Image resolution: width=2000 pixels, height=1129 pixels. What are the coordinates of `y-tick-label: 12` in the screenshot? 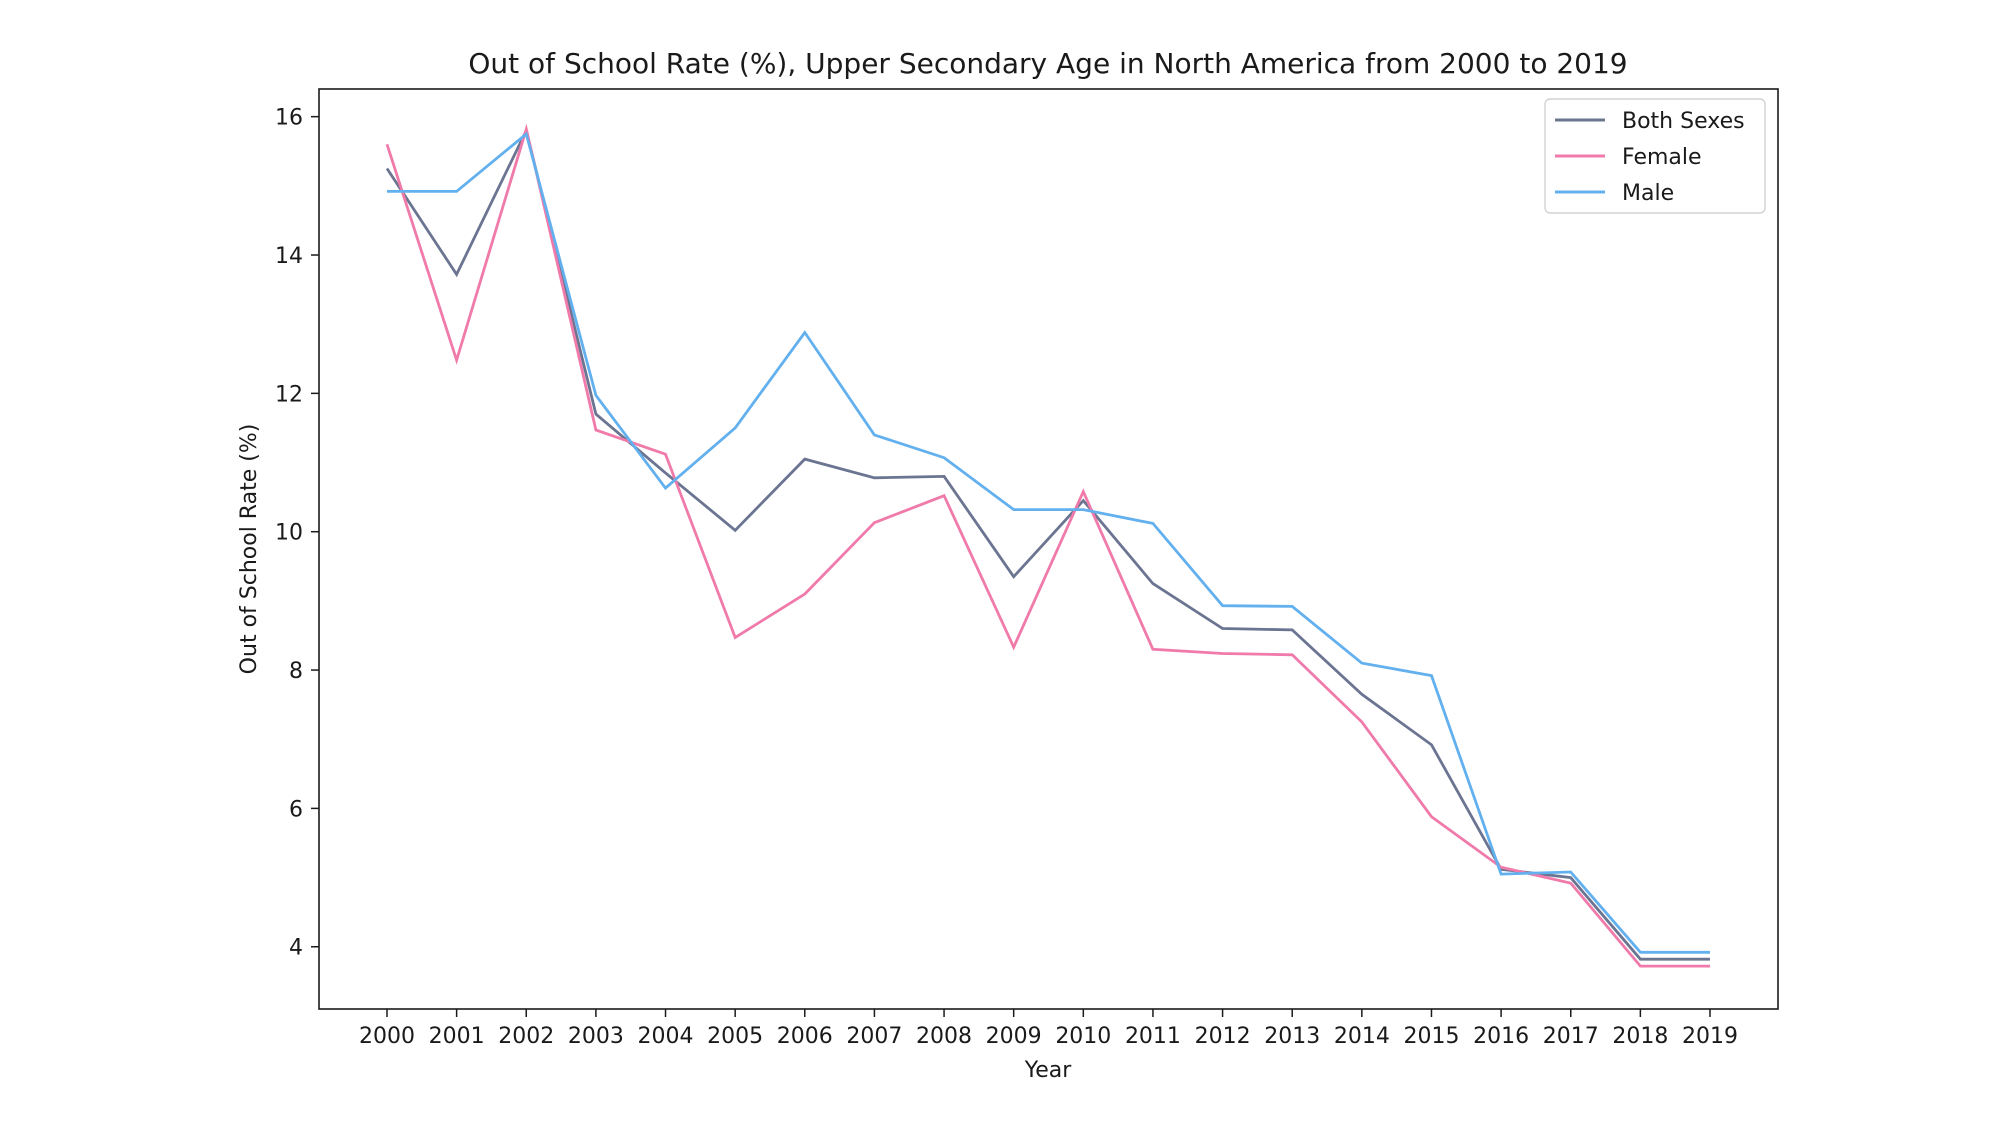 It's located at (289, 394).